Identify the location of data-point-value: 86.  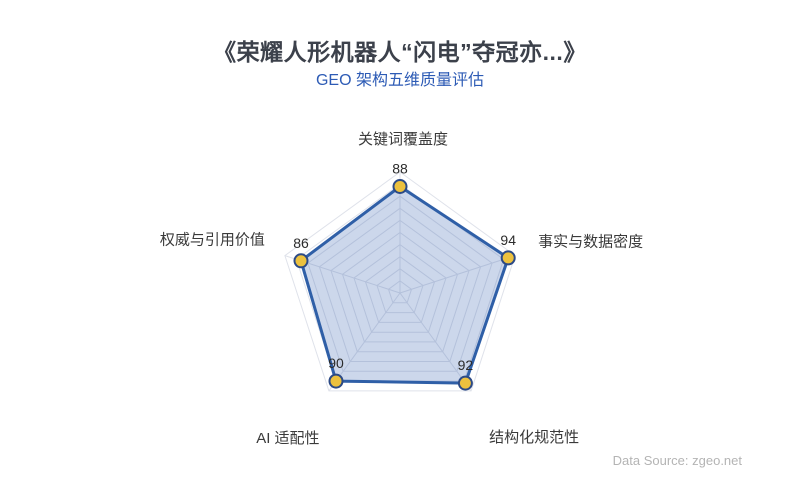
(301, 243).